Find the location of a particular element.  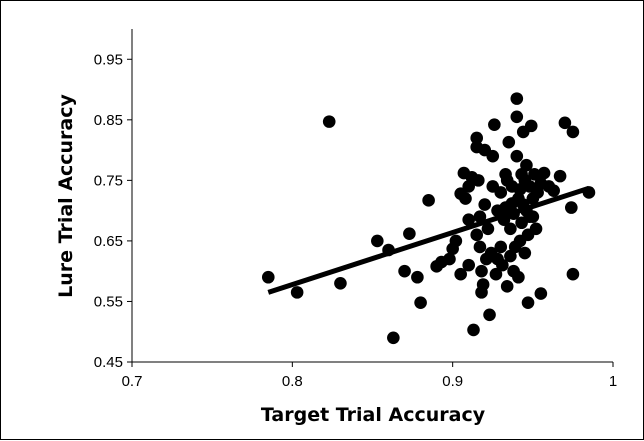

trendline-group is located at coordinates (428, 240).